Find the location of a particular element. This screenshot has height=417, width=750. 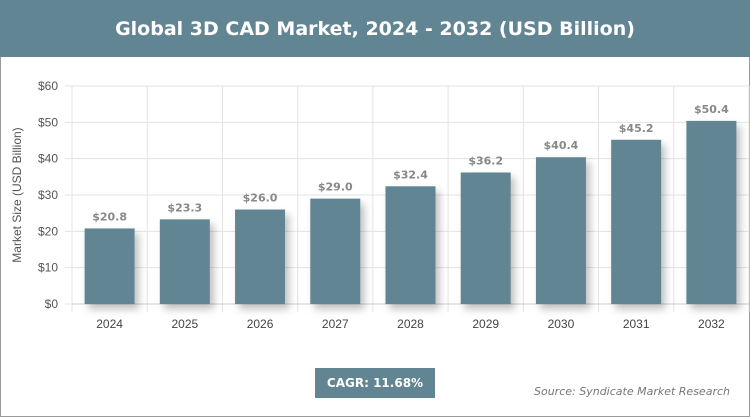

bar-2032 is located at coordinates (711, 212).